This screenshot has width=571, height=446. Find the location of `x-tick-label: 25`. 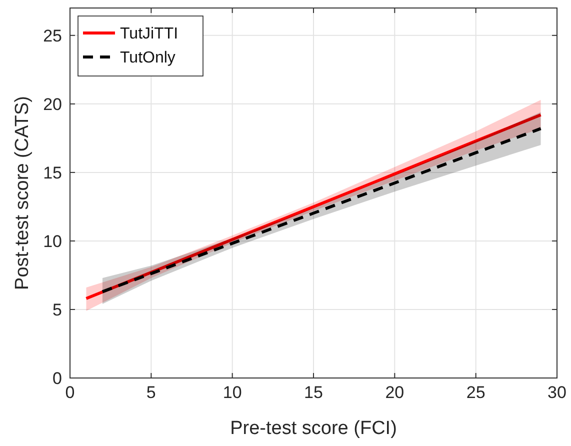

x-tick-label: 25 is located at coordinates (476, 392).